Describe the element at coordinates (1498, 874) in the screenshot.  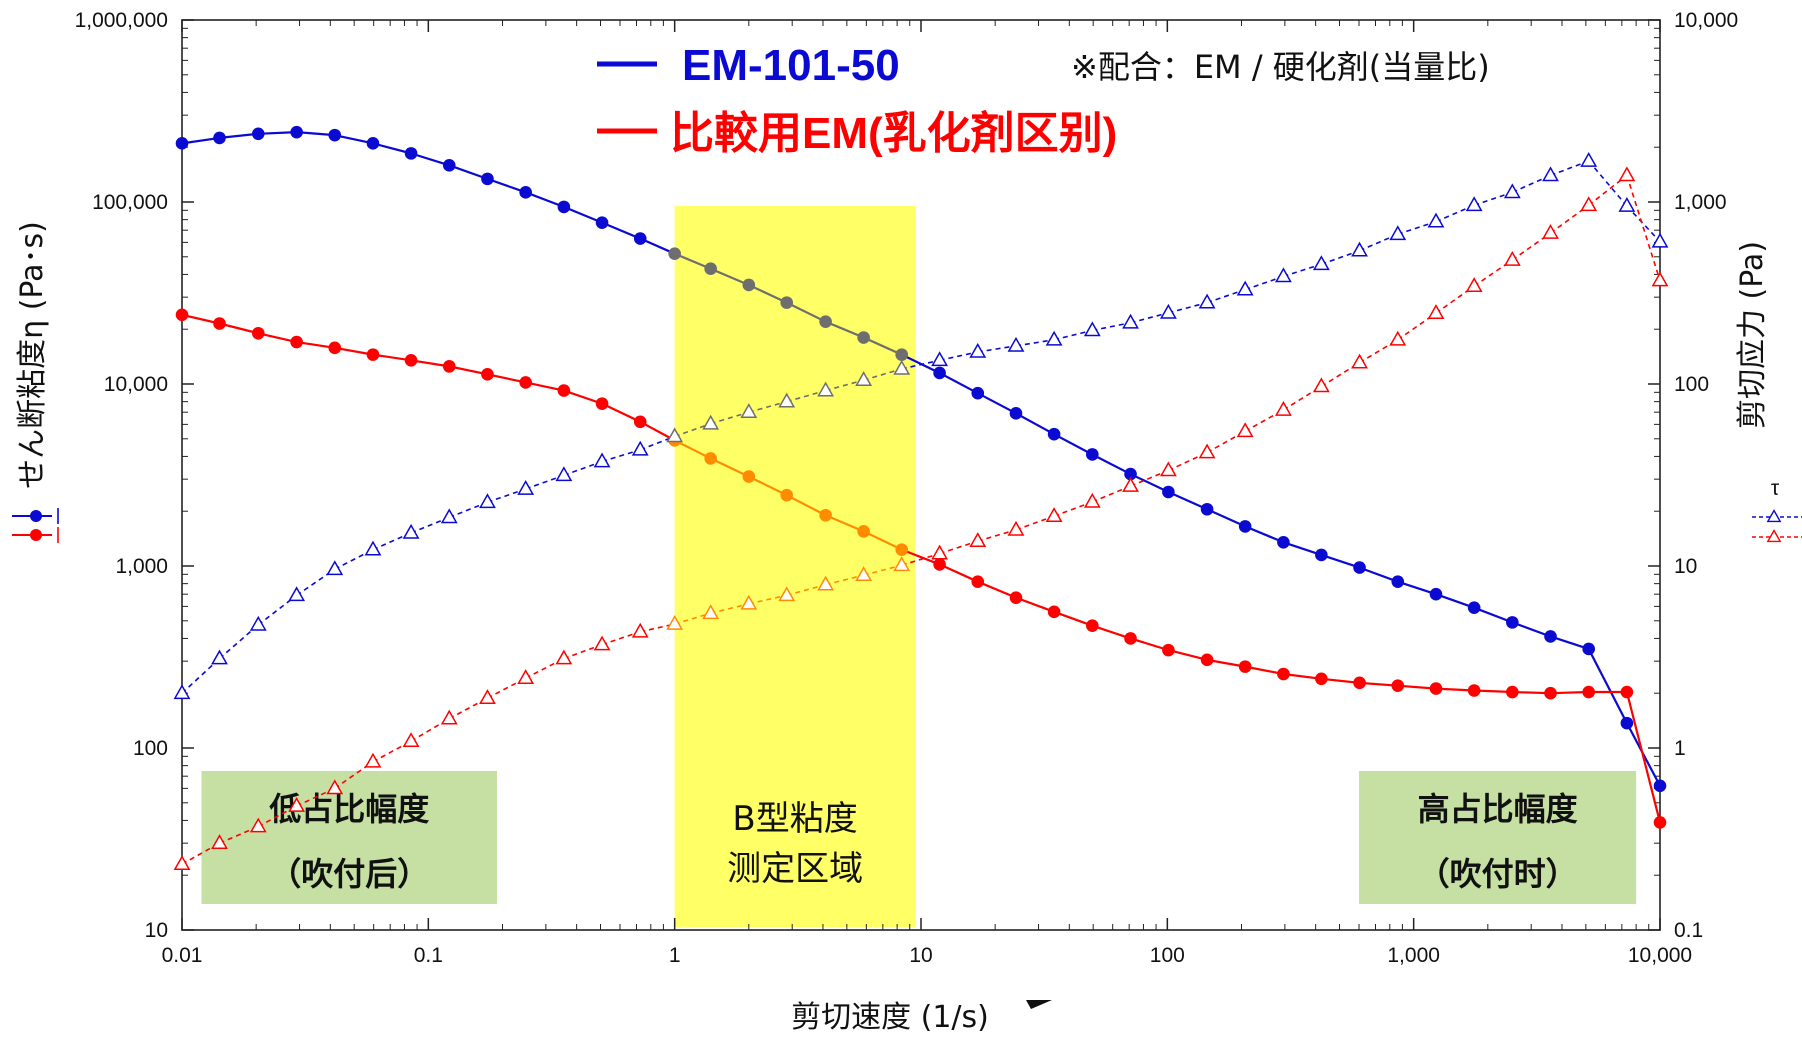
I see `annotation-box-high-line2: （吹付时）` at that location.